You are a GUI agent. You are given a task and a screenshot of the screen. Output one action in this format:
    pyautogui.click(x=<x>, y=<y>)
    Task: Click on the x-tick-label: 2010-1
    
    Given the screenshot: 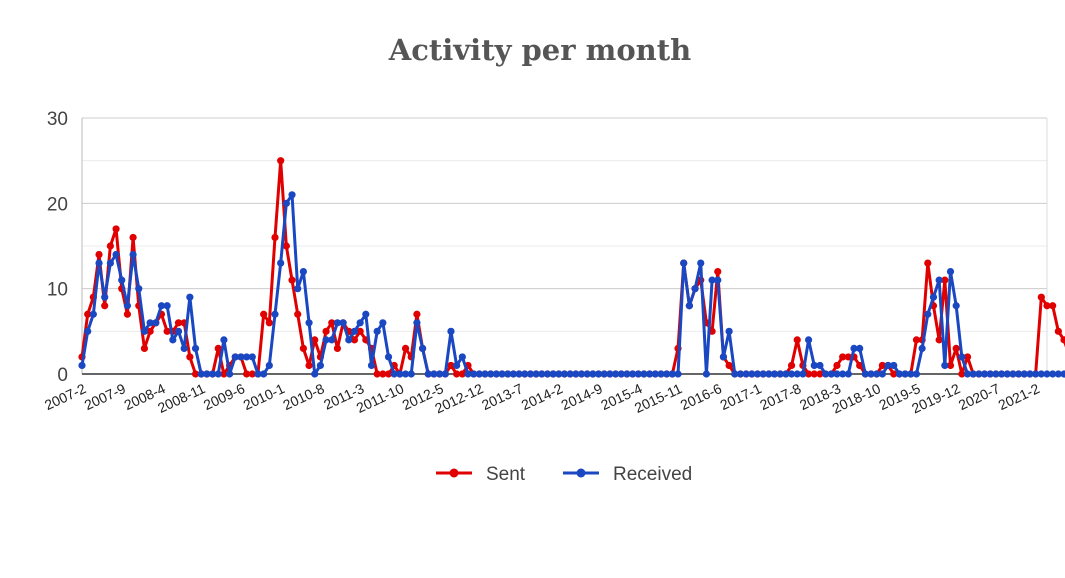 What is the action you would take?
    pyautogui.click(x=264, y=396)
    